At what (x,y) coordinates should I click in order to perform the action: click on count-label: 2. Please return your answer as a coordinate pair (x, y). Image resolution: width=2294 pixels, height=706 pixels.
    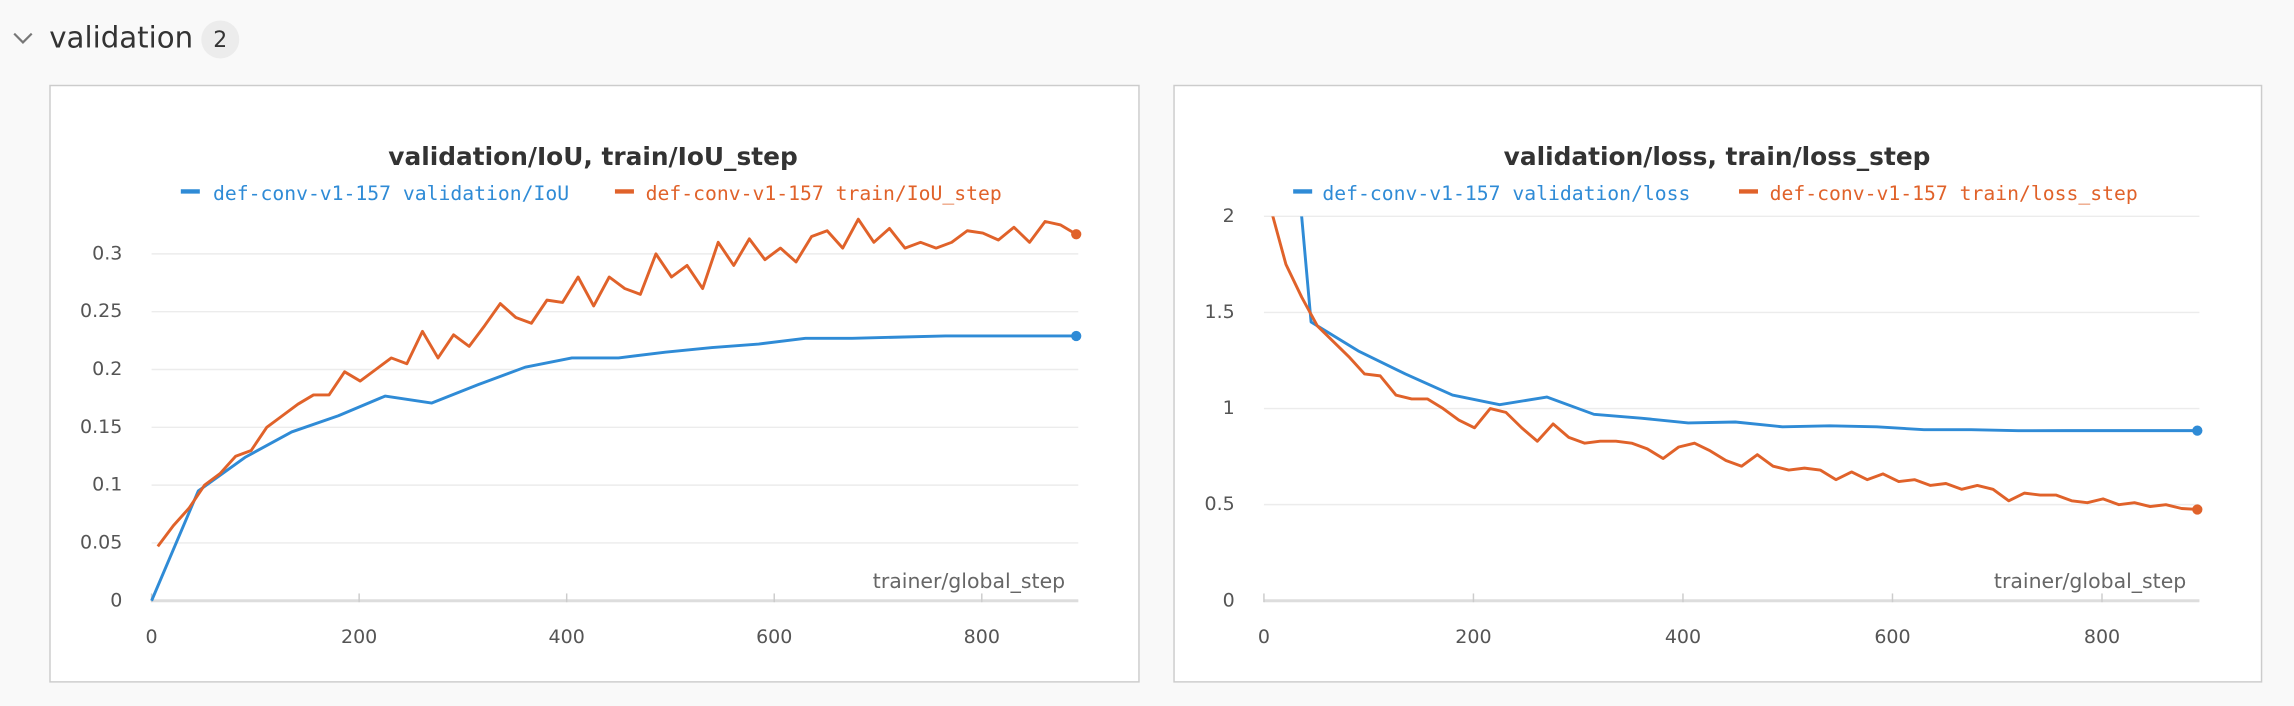
    Looking at the image, I should click on (220, 40).